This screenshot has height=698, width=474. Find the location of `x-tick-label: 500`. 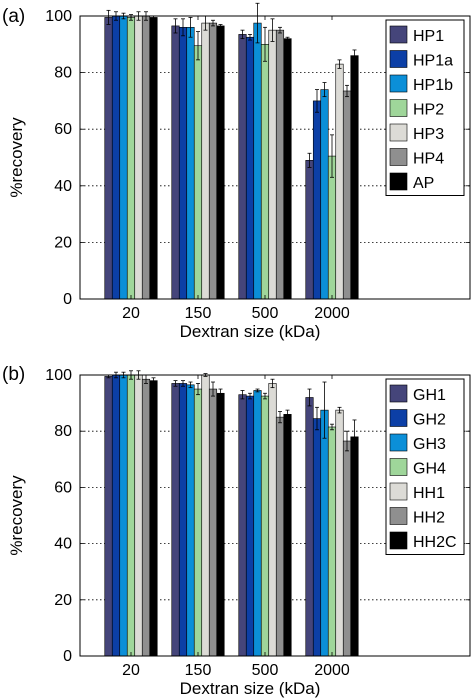

x-tick-label: 500 is located at coordinates (265, 313).